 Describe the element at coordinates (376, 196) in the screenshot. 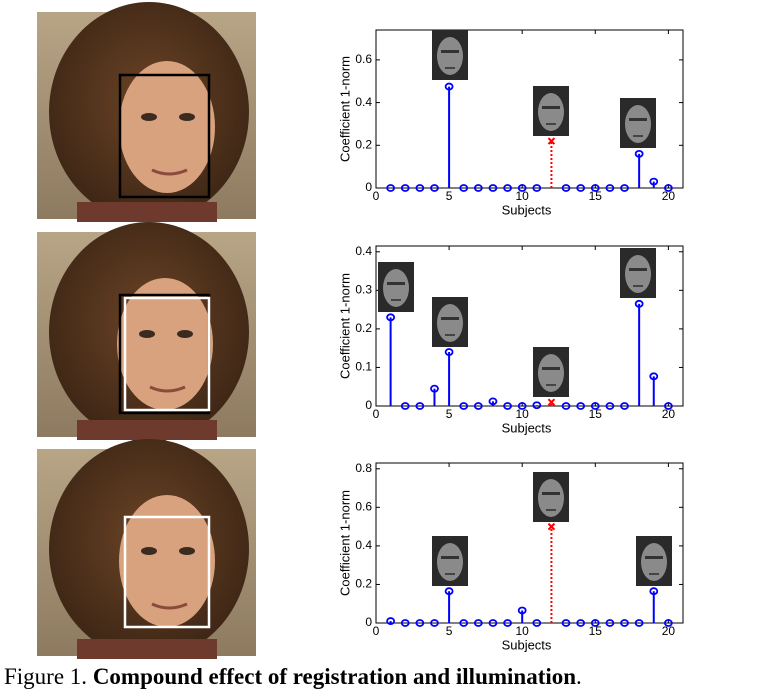

I see `x-tick-label: 0` at that location.